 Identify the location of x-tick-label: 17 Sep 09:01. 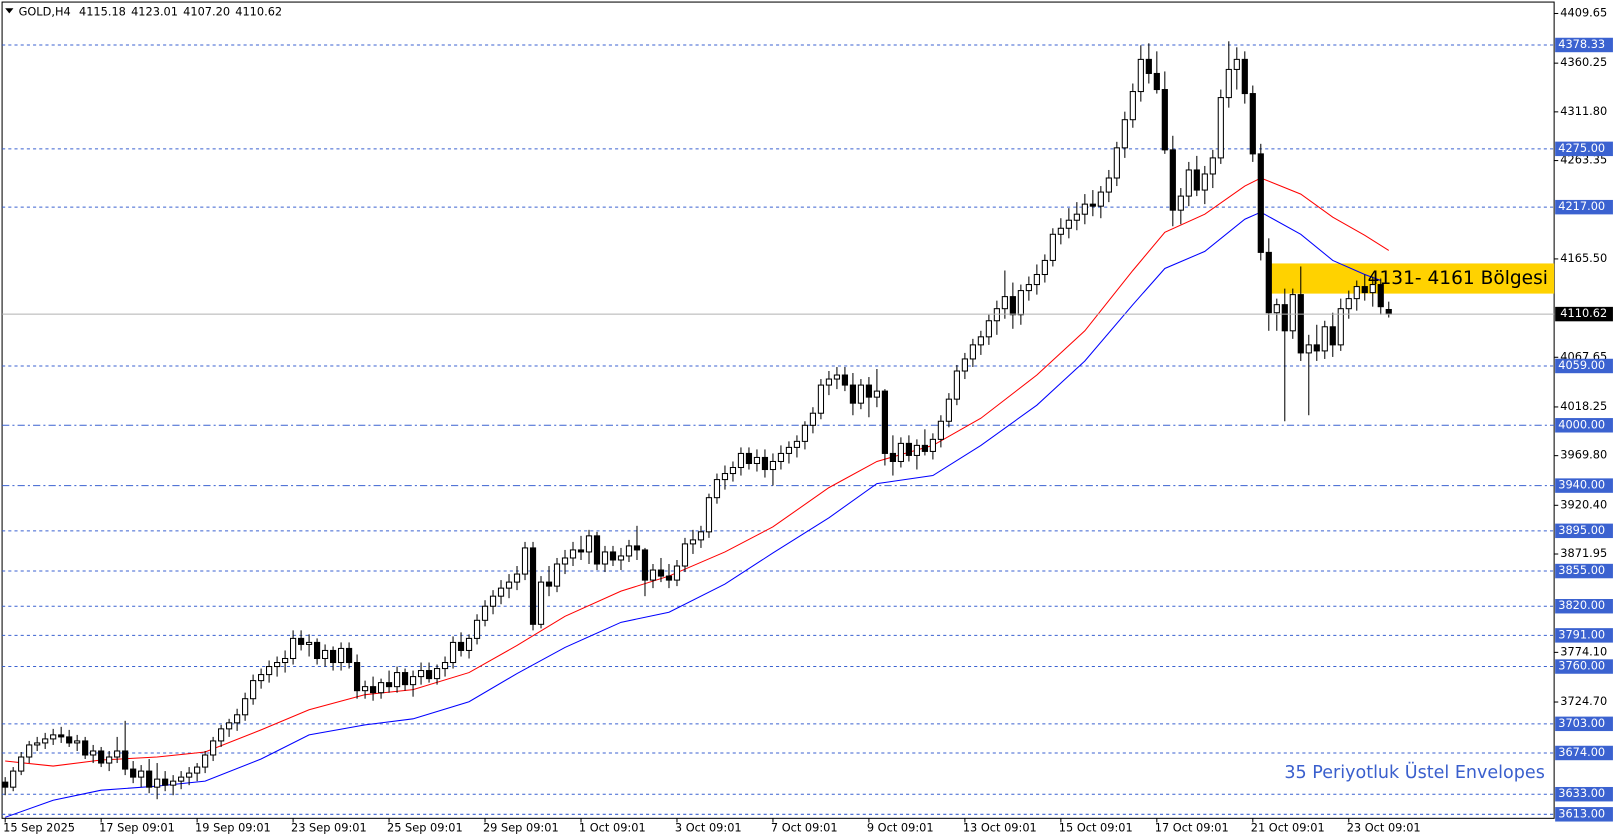
(137, 828).